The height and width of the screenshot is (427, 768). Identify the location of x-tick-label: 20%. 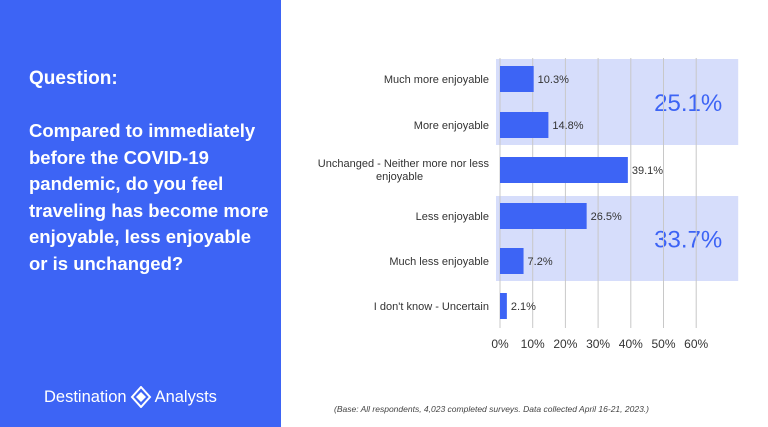
(565, 344).